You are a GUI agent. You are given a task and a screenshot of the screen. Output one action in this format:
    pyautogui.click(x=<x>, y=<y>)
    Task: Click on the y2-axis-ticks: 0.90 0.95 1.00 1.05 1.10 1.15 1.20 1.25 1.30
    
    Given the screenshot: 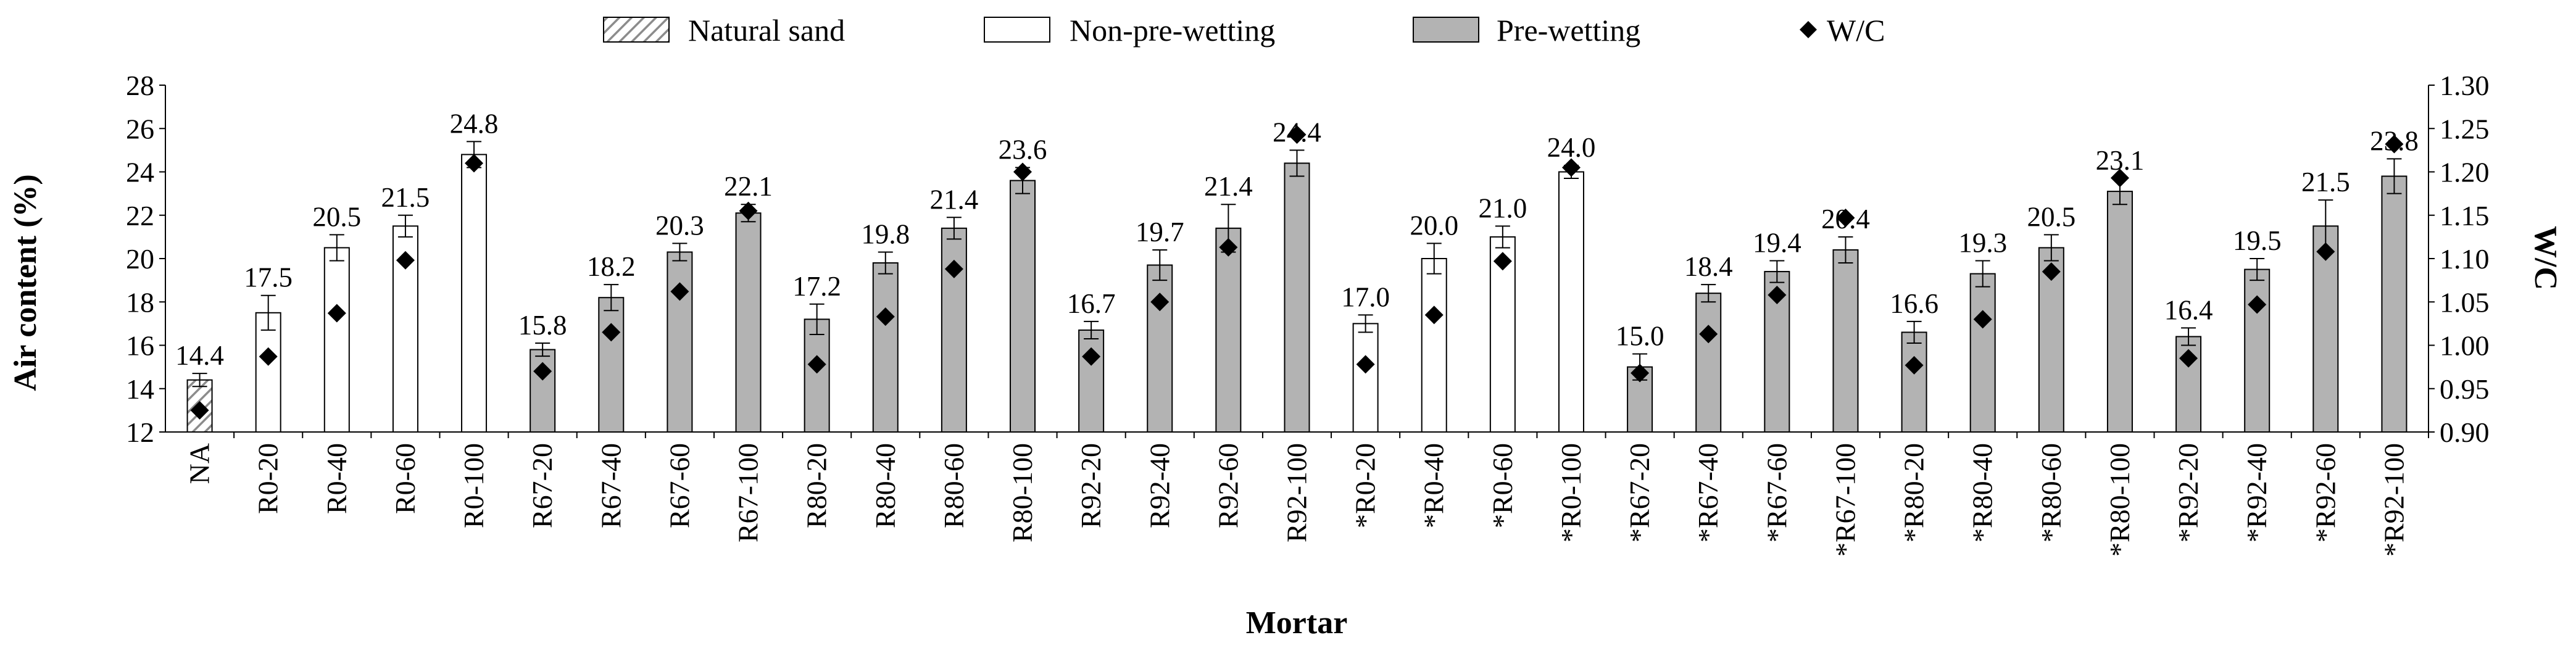 What is the action you would take?
    pyautogui.click(x=2459, y=259)
    